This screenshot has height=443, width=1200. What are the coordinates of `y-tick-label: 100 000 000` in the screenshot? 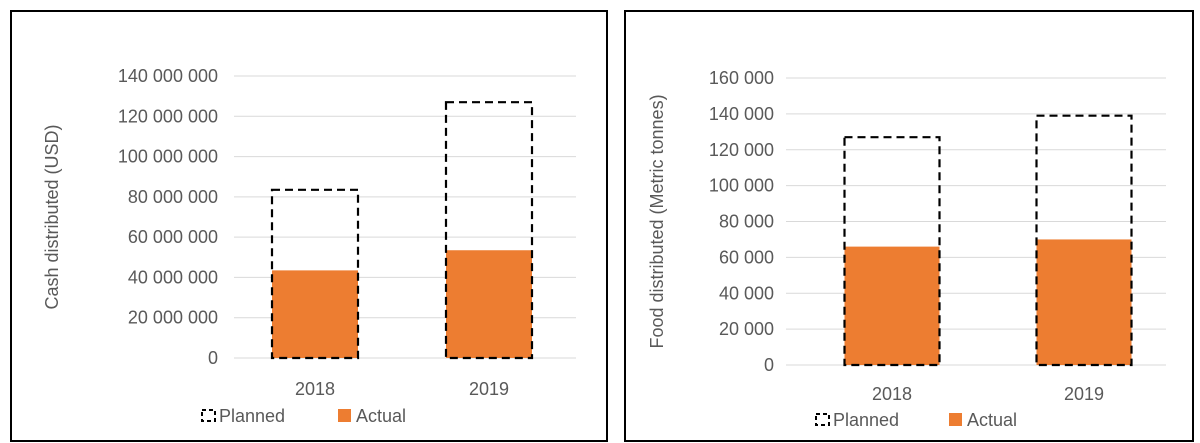 It's located at (168, 157).